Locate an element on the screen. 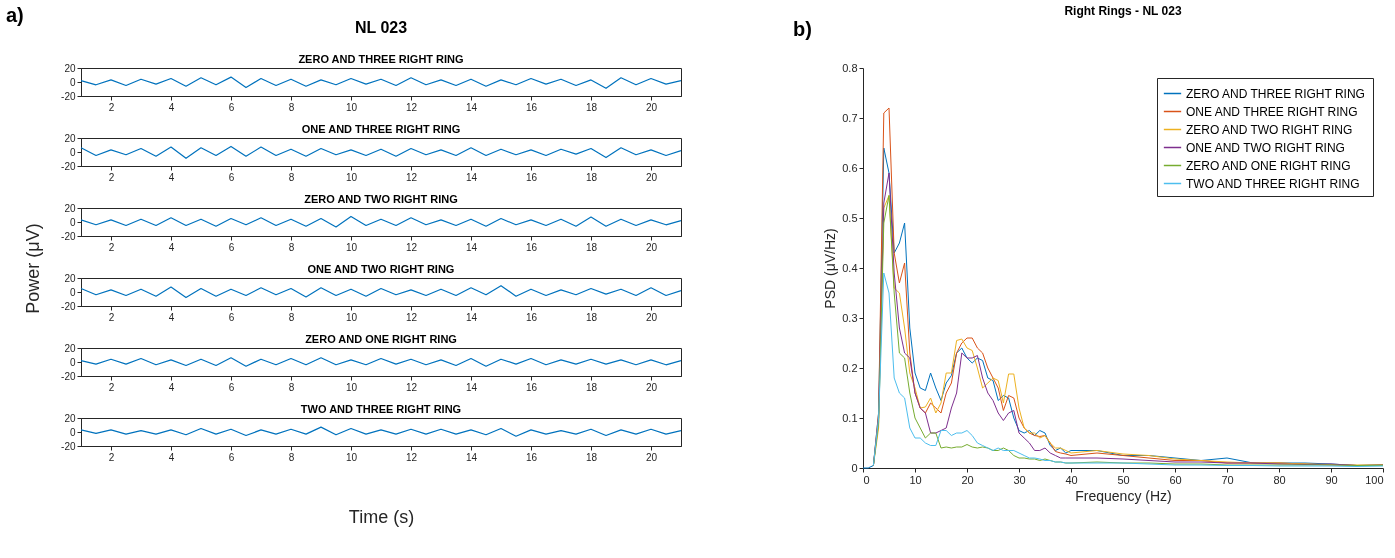  y-tick-label: 0.4 is located at coordinates (850, 267).